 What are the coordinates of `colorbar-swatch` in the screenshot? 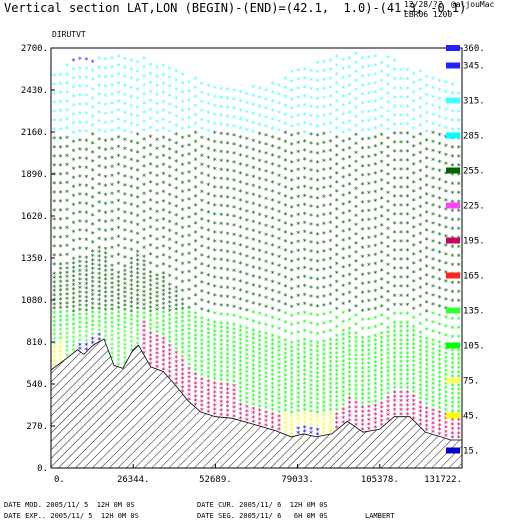 It's located at (453, 450).